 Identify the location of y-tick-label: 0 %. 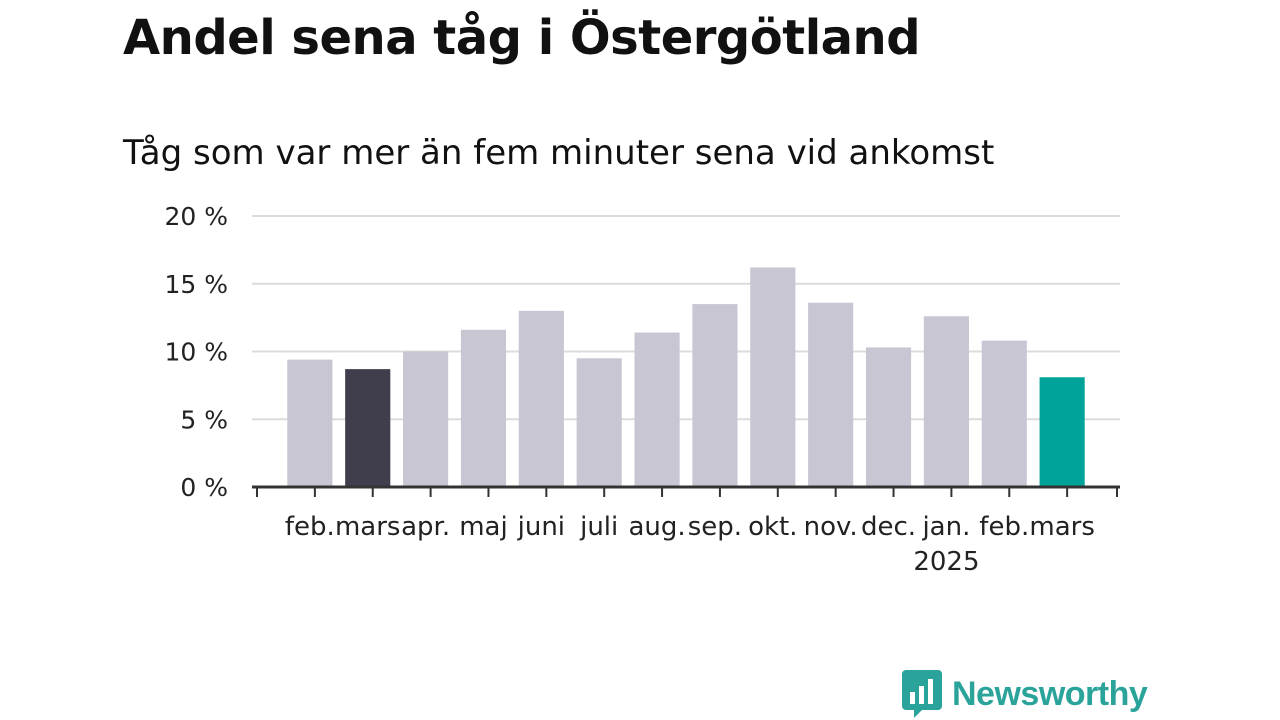
(204, 487).